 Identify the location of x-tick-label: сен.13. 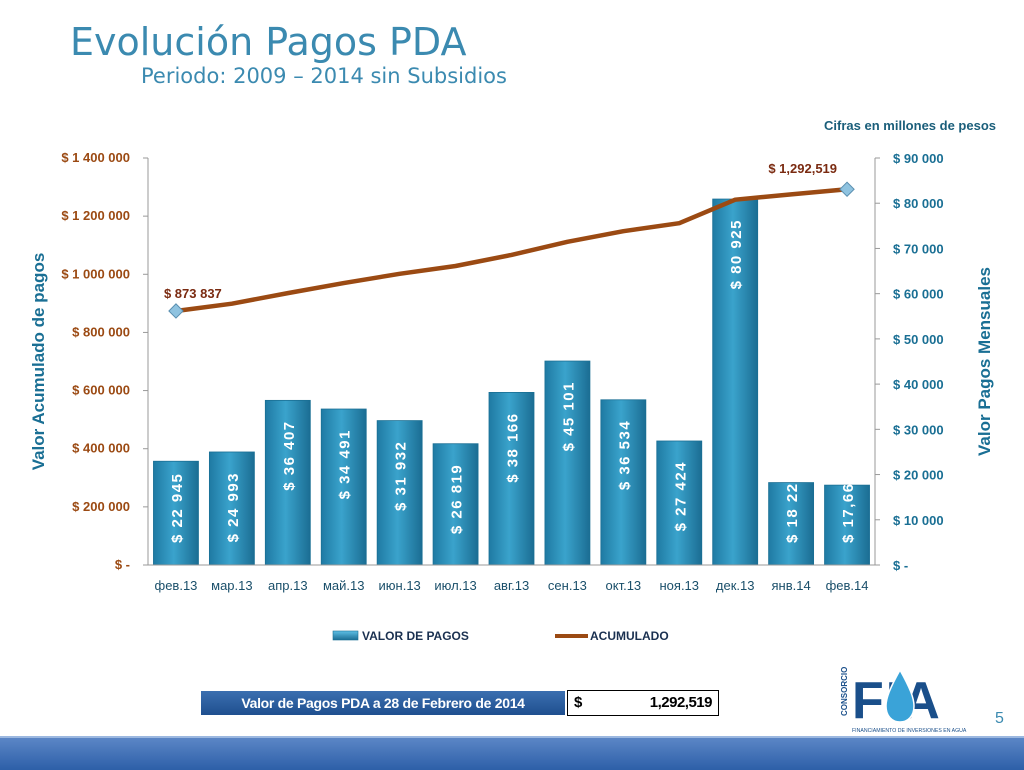
(567, 585).